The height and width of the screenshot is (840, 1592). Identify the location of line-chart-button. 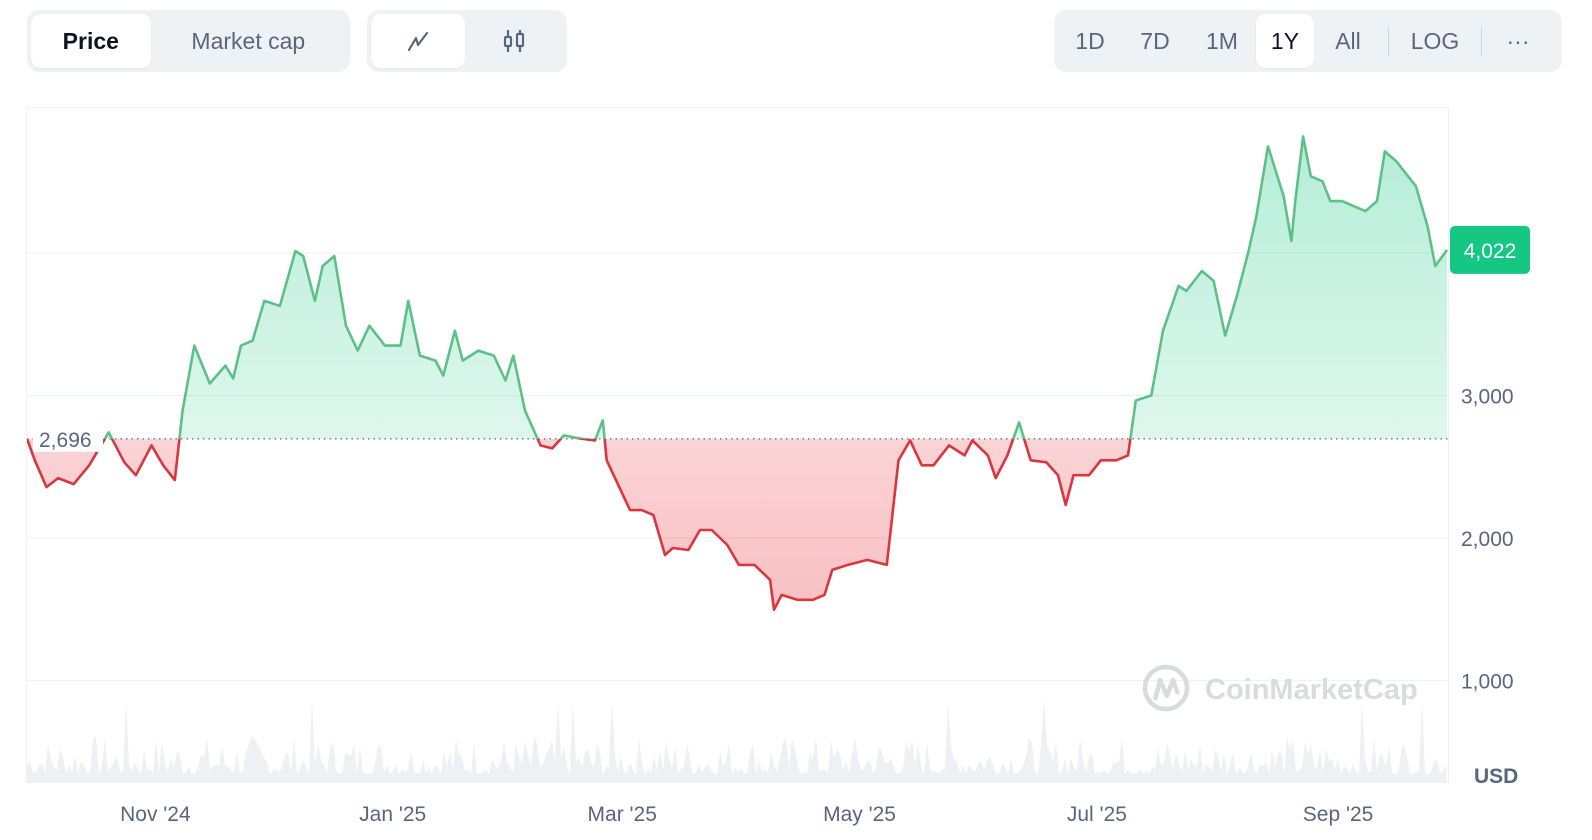
(418, 41).